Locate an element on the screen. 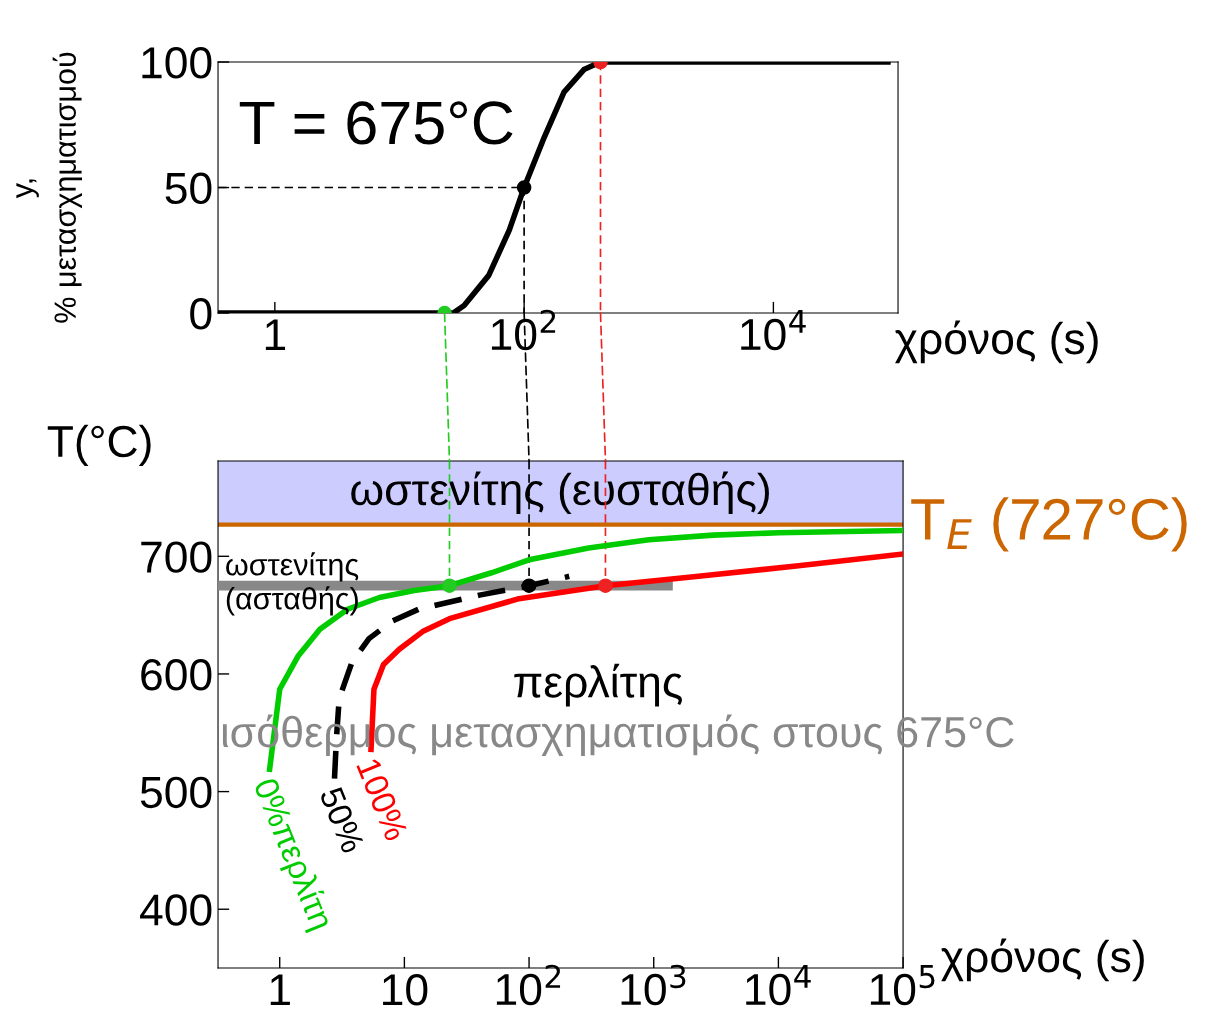  y-tick-label: 0 is located at coordinates (201, 314).